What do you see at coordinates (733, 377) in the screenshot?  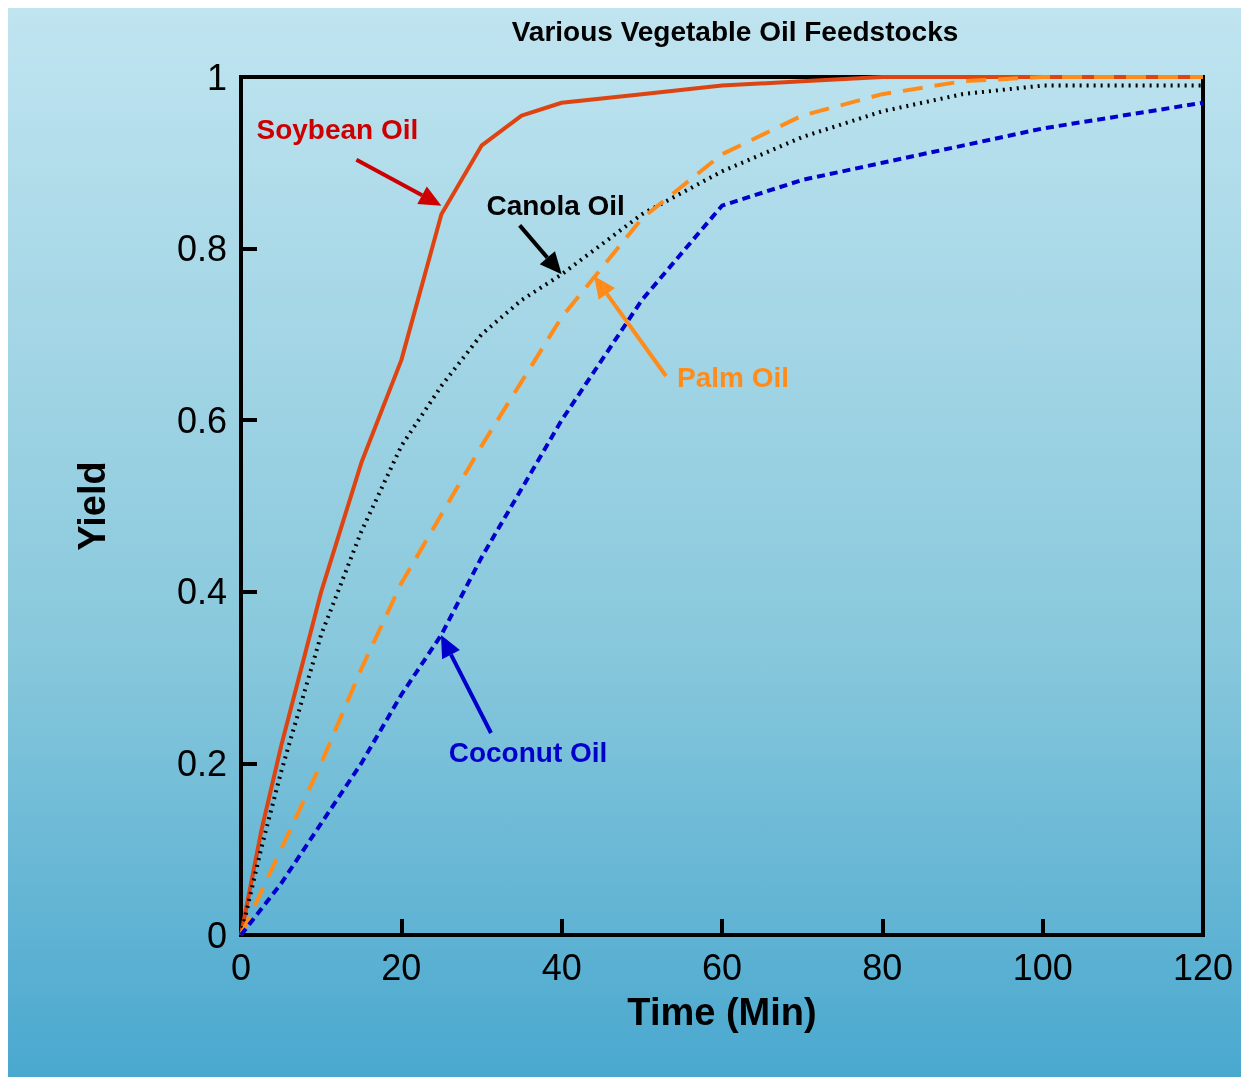 I see `annotation: Palm Oil` at bounding box center [733, 377].